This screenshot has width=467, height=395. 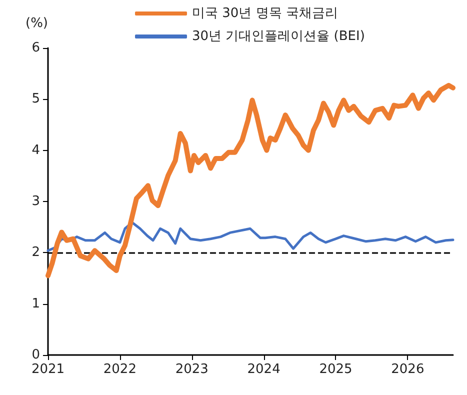 I want to click on y-tick-label: 4, so click(x=36, y=150).